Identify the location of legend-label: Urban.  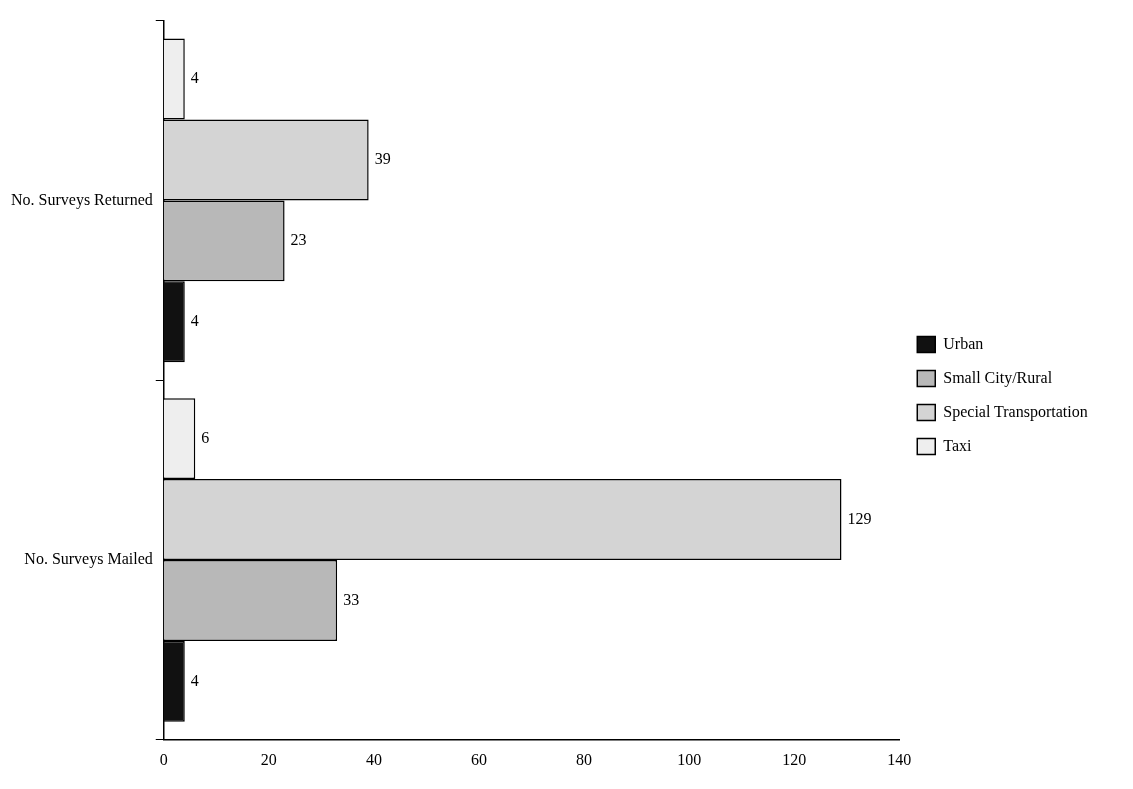
(963, 343).